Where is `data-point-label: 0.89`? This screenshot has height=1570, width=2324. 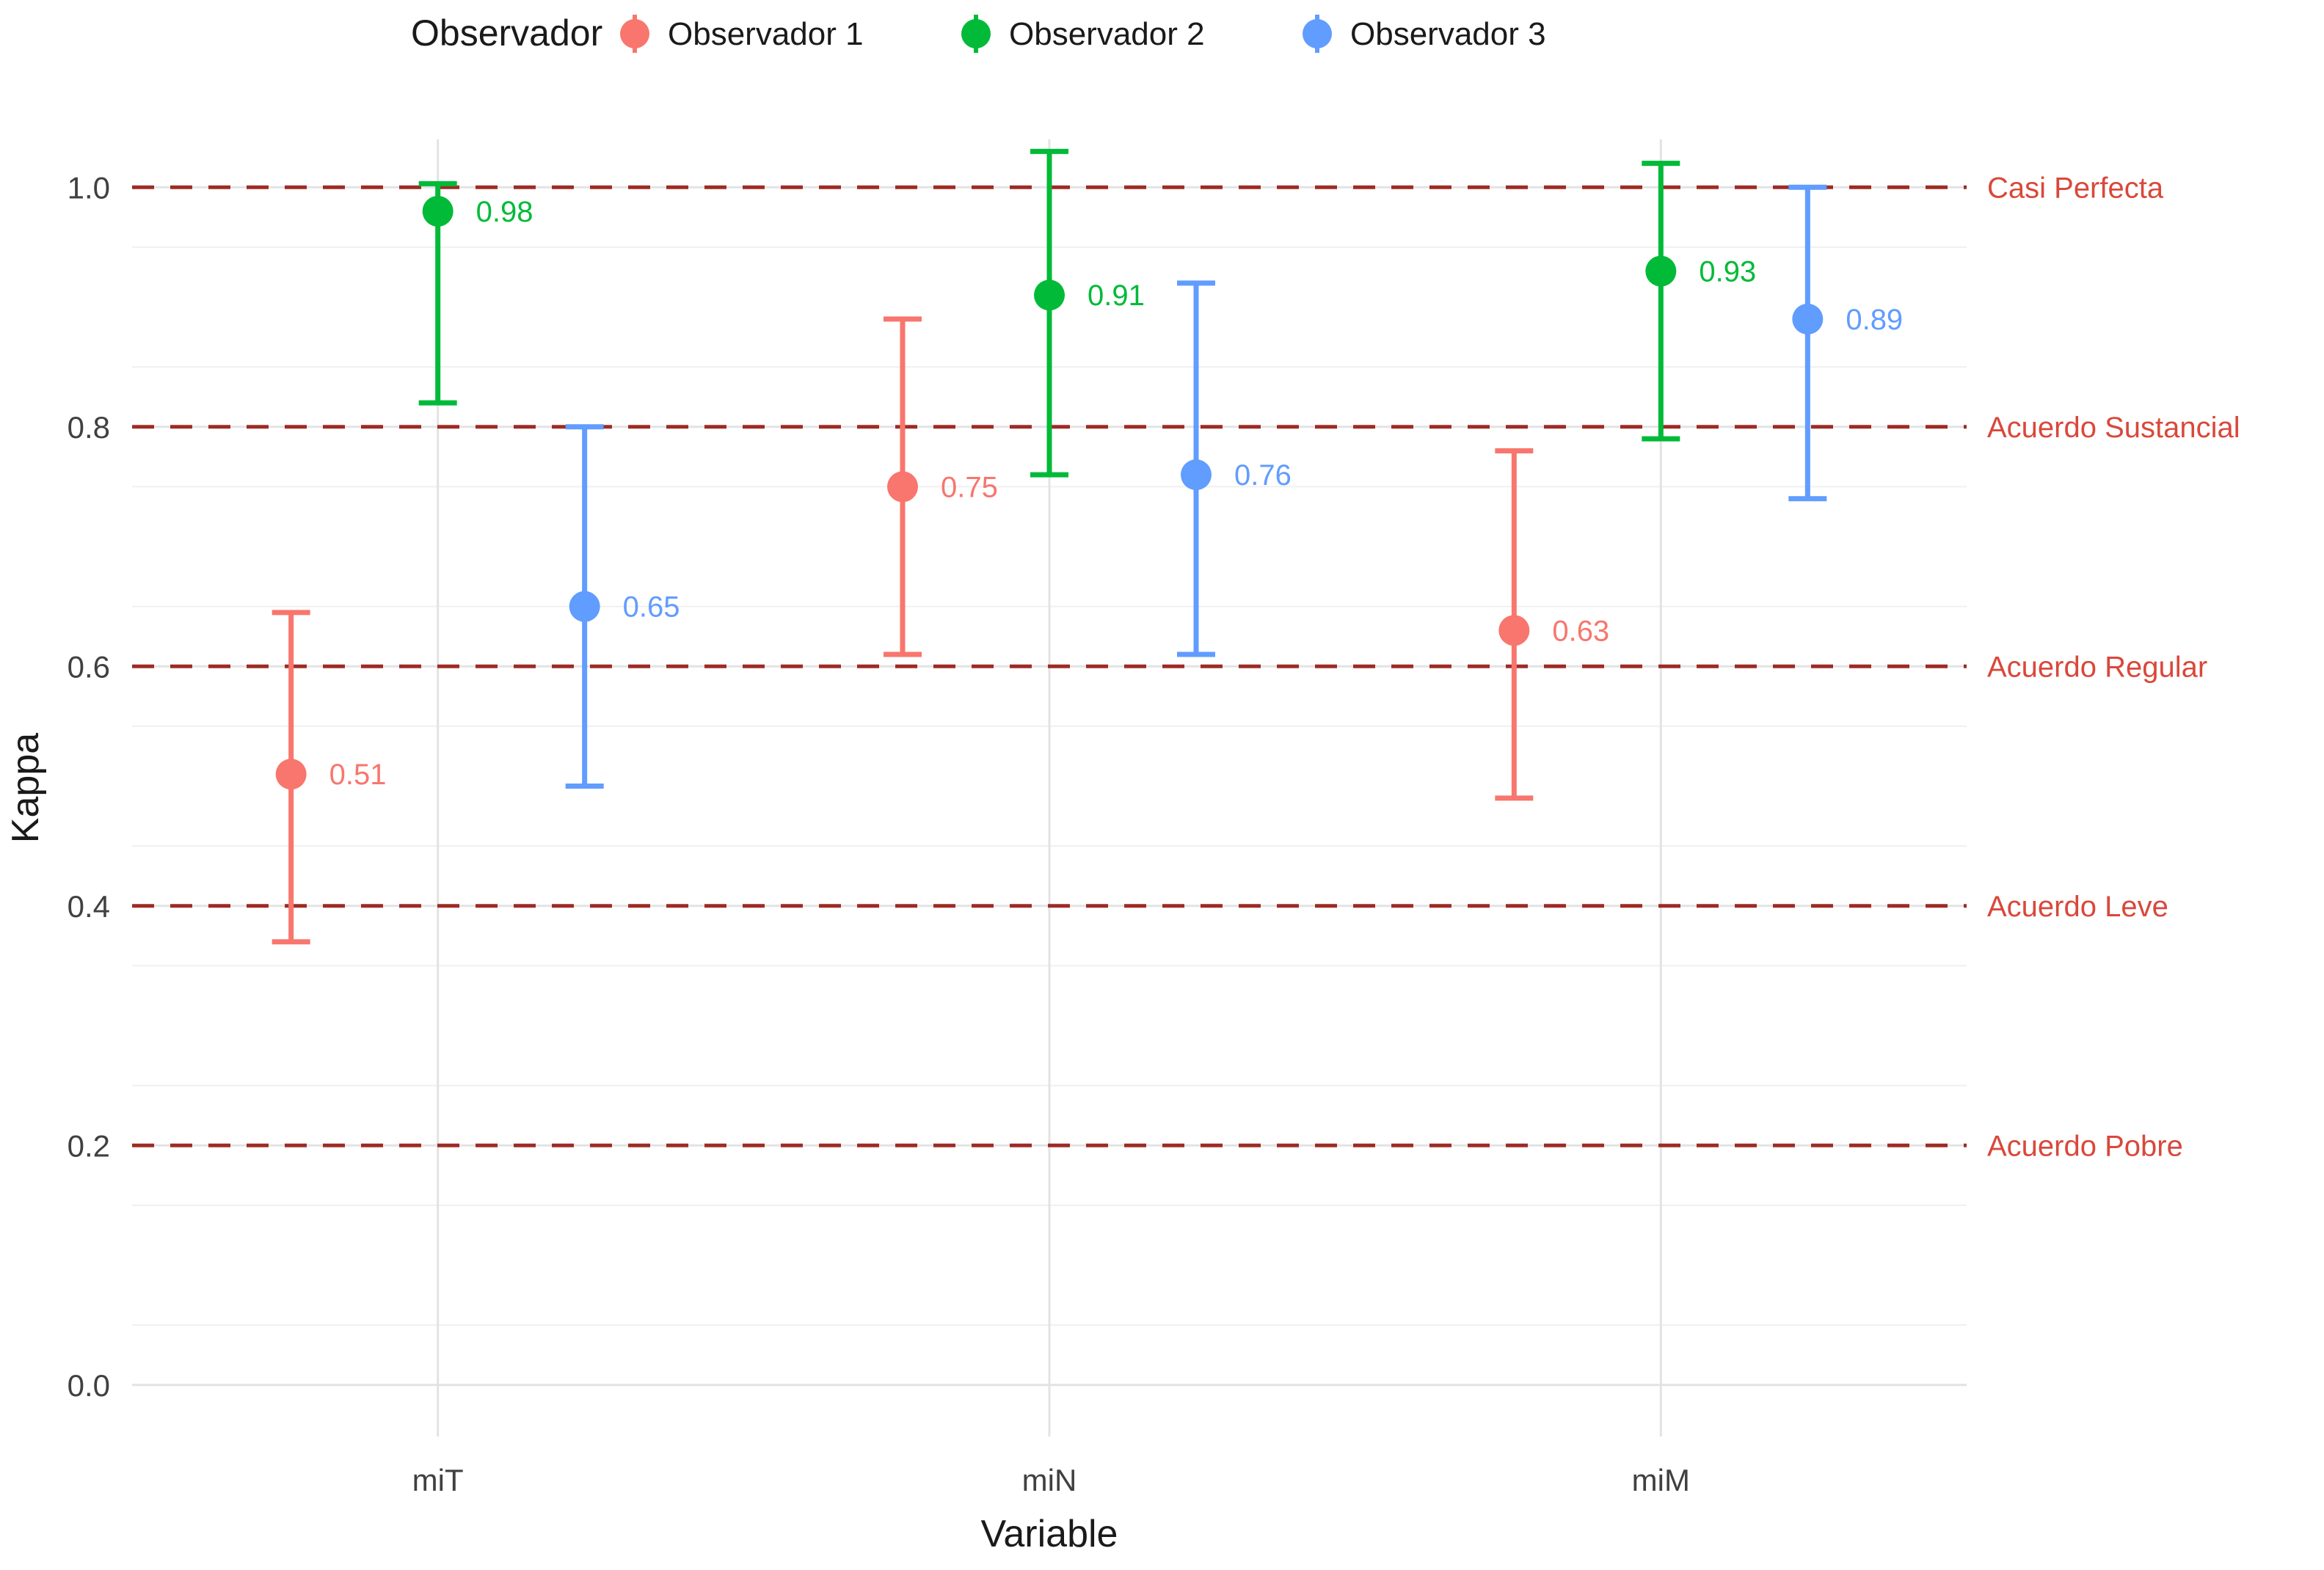
data-point-label: 0.89 is located at coordinates (1874, 320).